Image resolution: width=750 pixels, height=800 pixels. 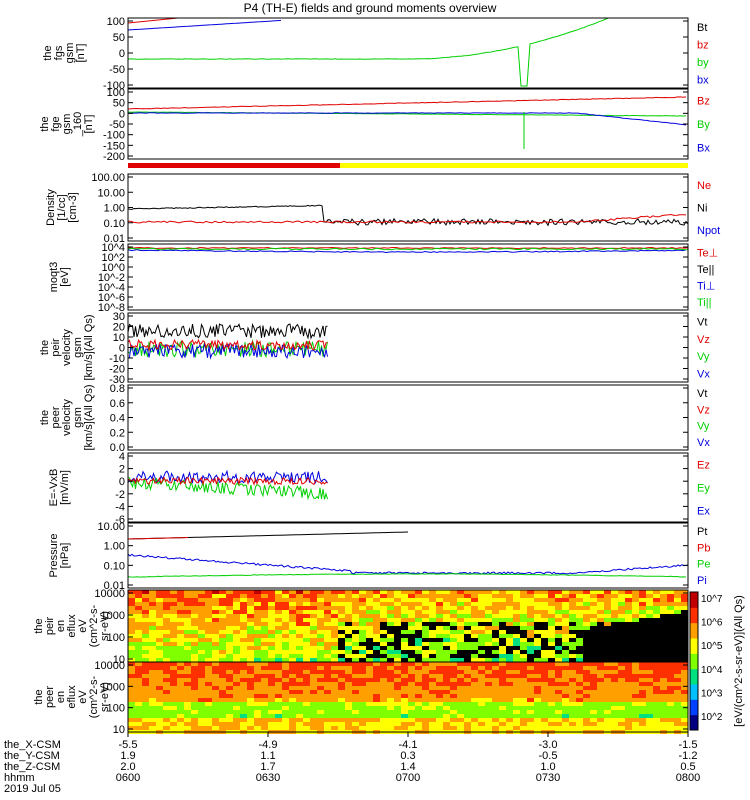 I want to click on ytick-efield-5: -6, so click(x=120, y=520).